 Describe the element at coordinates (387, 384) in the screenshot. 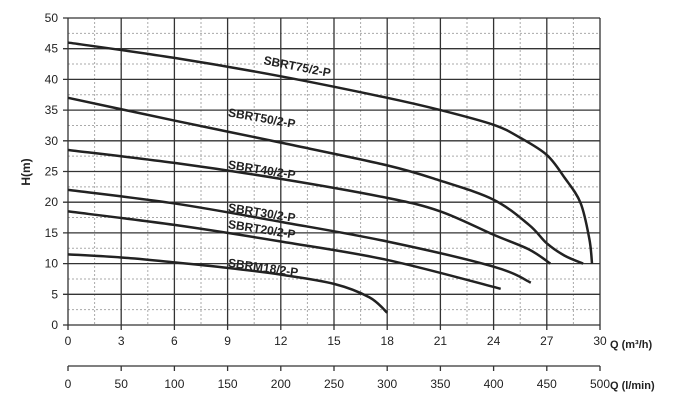

I see `x2-tick-label: 300` at that location.